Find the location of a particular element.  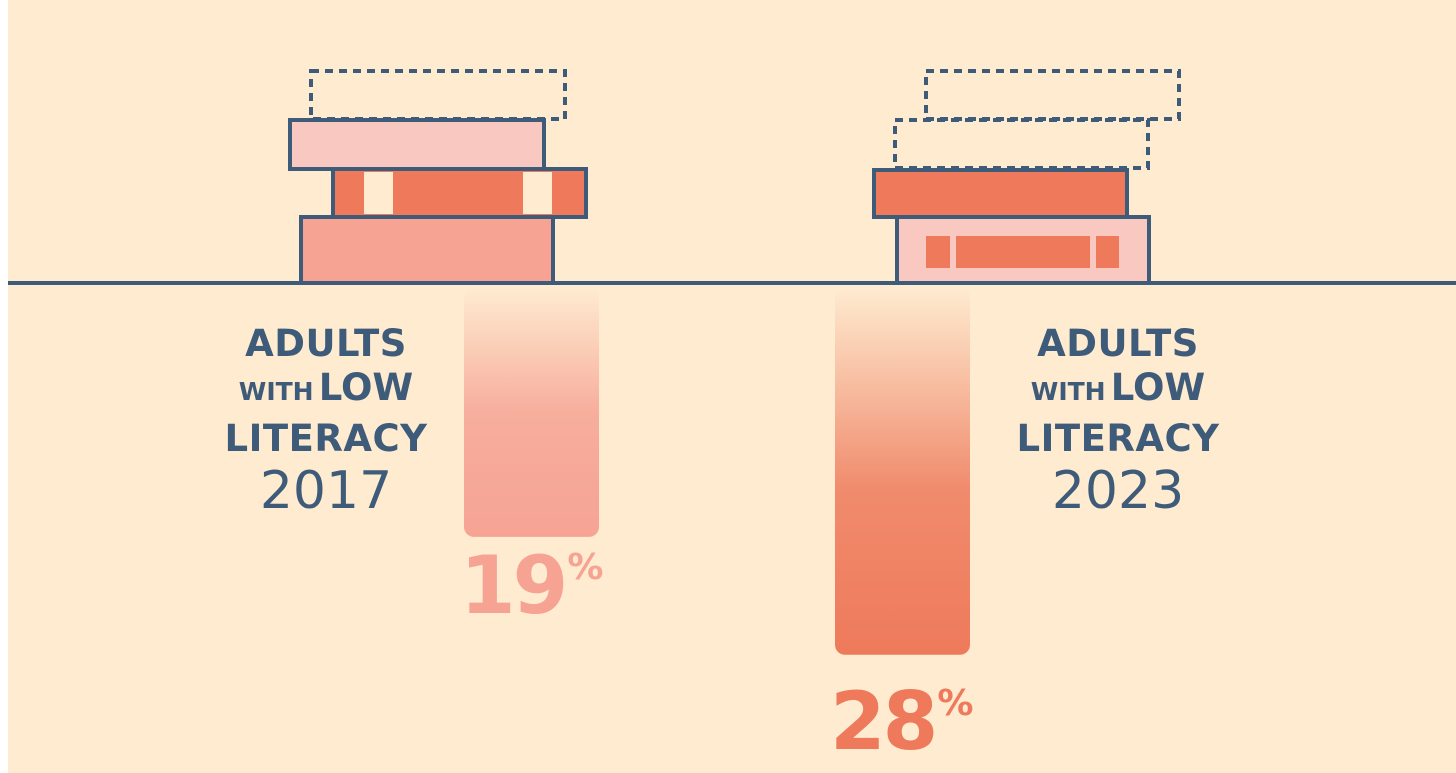

bar-2023 is located at coordinates (902, 471).